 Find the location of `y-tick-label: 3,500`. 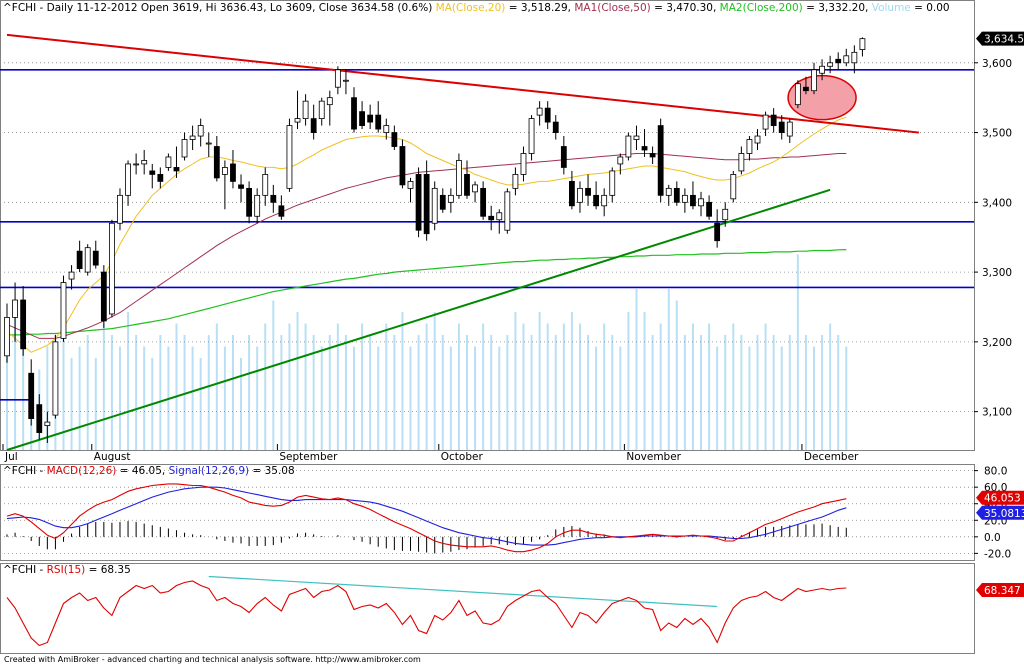

y-tick-label: 3,500 is located at coordinates (997, 134).